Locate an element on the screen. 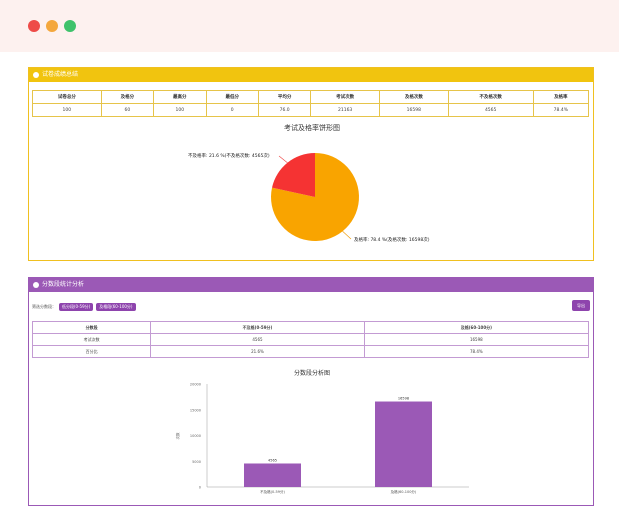  x-tick-label: 及格(60-100分) is located at coordinates (404, 491).